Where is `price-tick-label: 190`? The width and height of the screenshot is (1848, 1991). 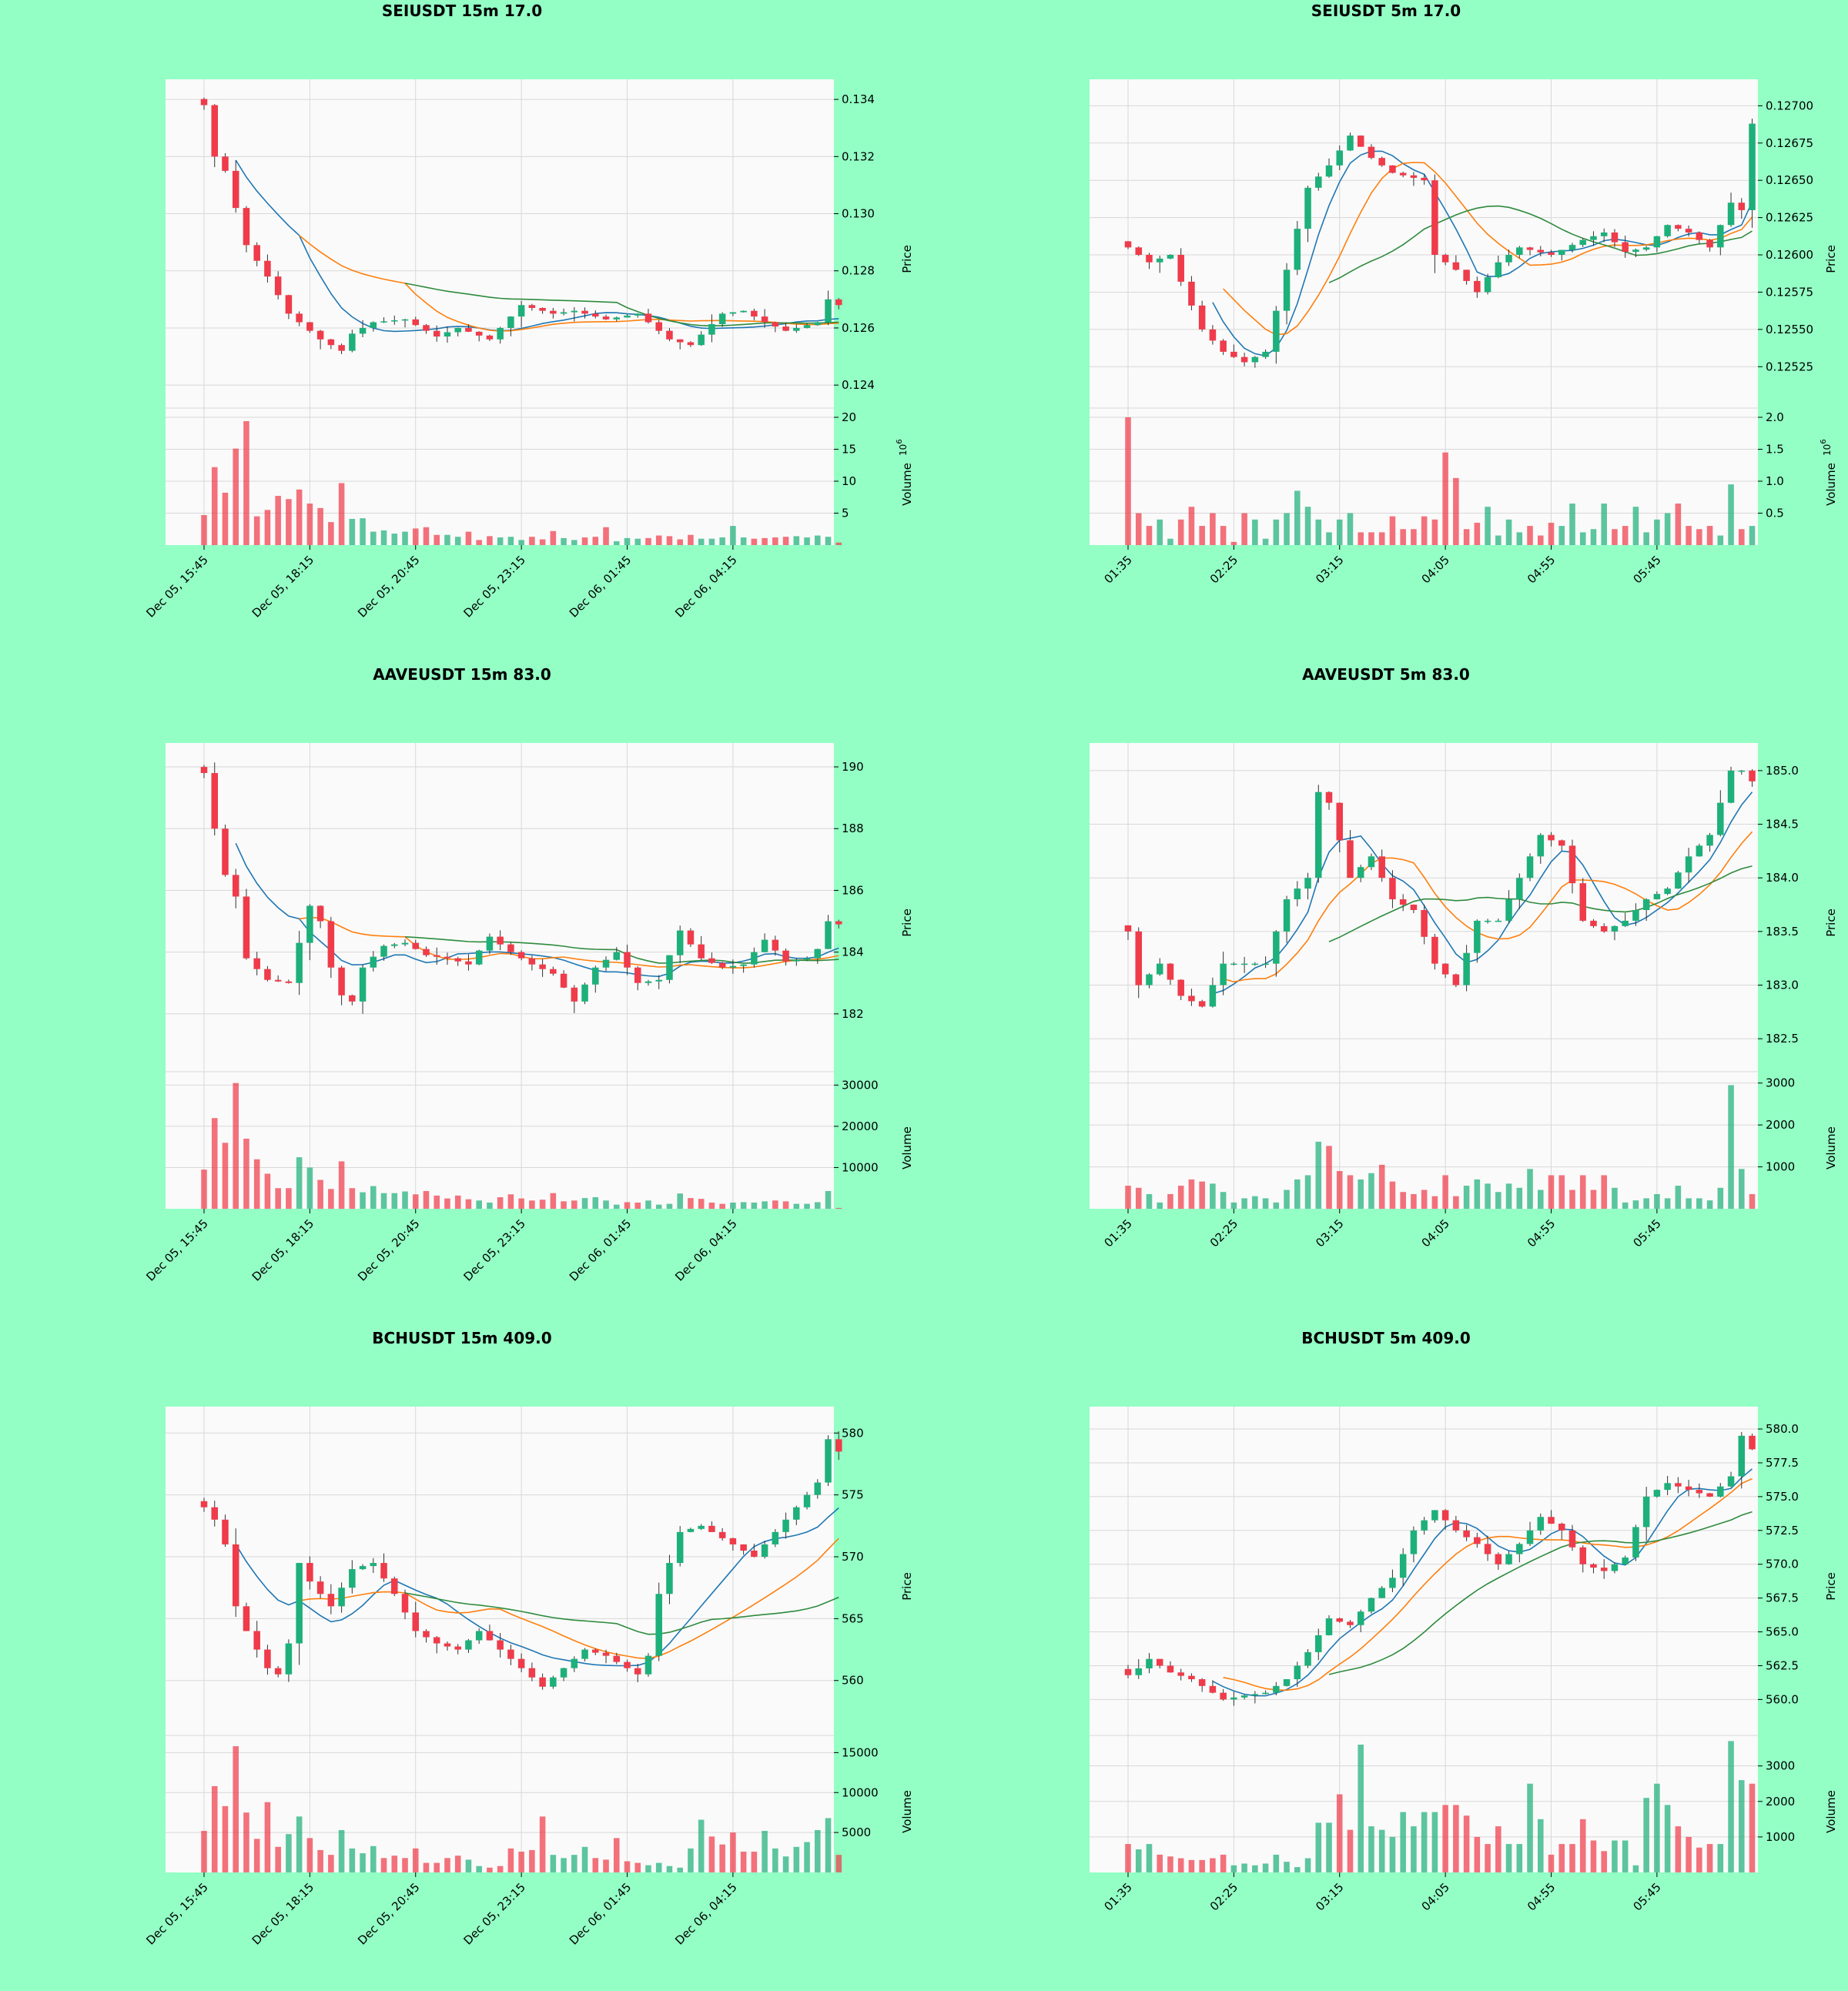 price-tick-label: 190 is located at coordinates (853, 767).